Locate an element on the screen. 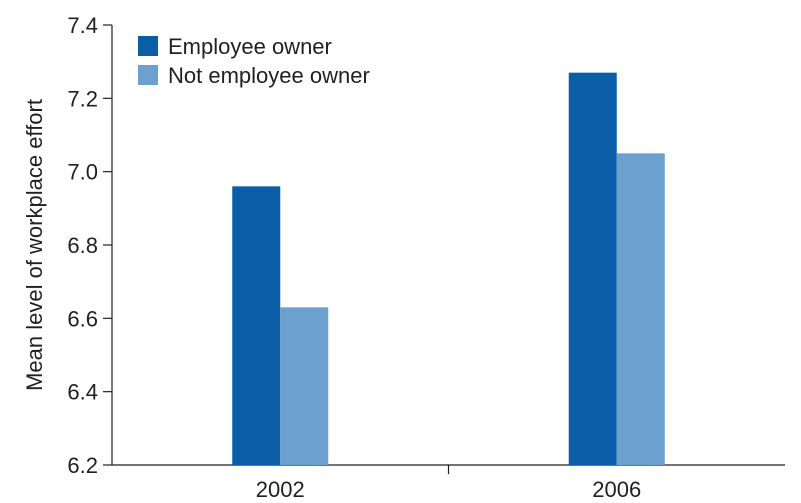 The width and height of the screenshot is (801, 503). y-tick-label: 6.4 is located at coordinates (82, 392).